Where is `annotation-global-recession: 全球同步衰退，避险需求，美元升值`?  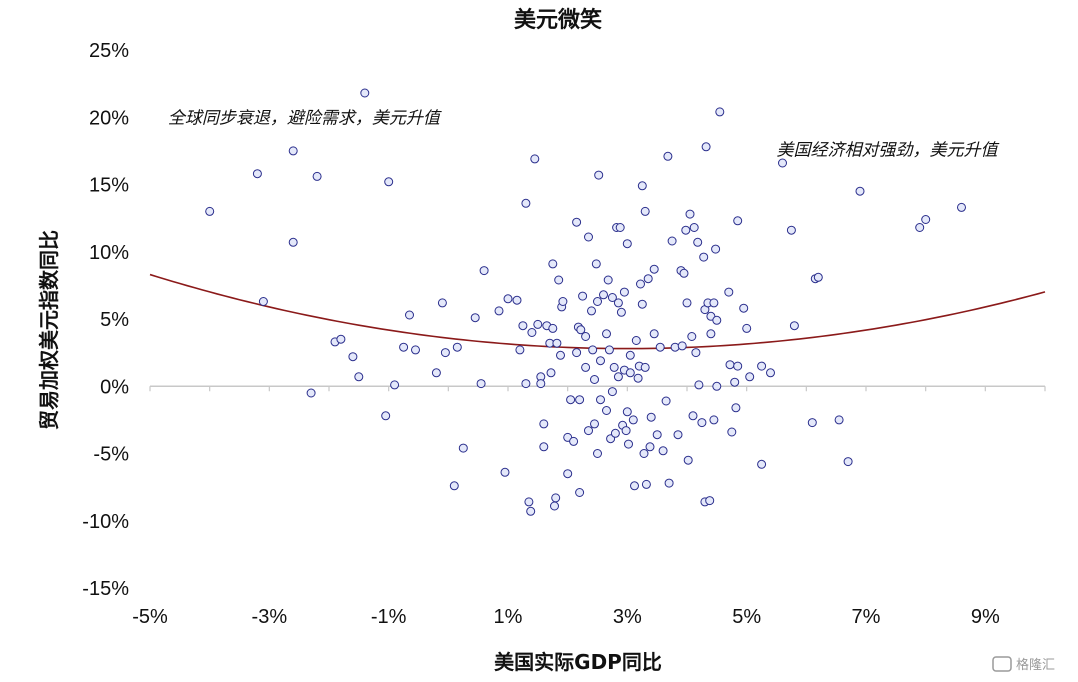
annotation-global-recession: 全球同步衰退，避险需求，美元升值 is located at coordinates (305, 118).